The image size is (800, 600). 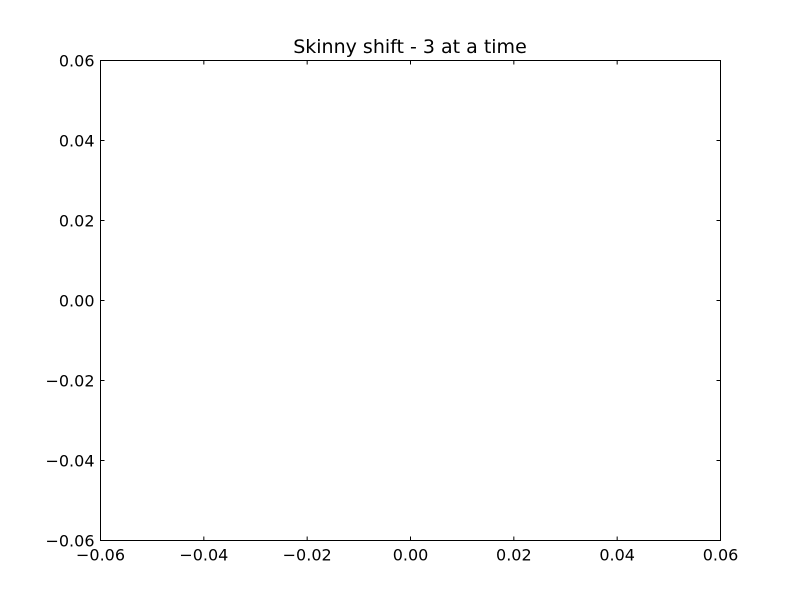 I want to click on y-tick-label-0-02: 0.02, so click(x=77, y=221).